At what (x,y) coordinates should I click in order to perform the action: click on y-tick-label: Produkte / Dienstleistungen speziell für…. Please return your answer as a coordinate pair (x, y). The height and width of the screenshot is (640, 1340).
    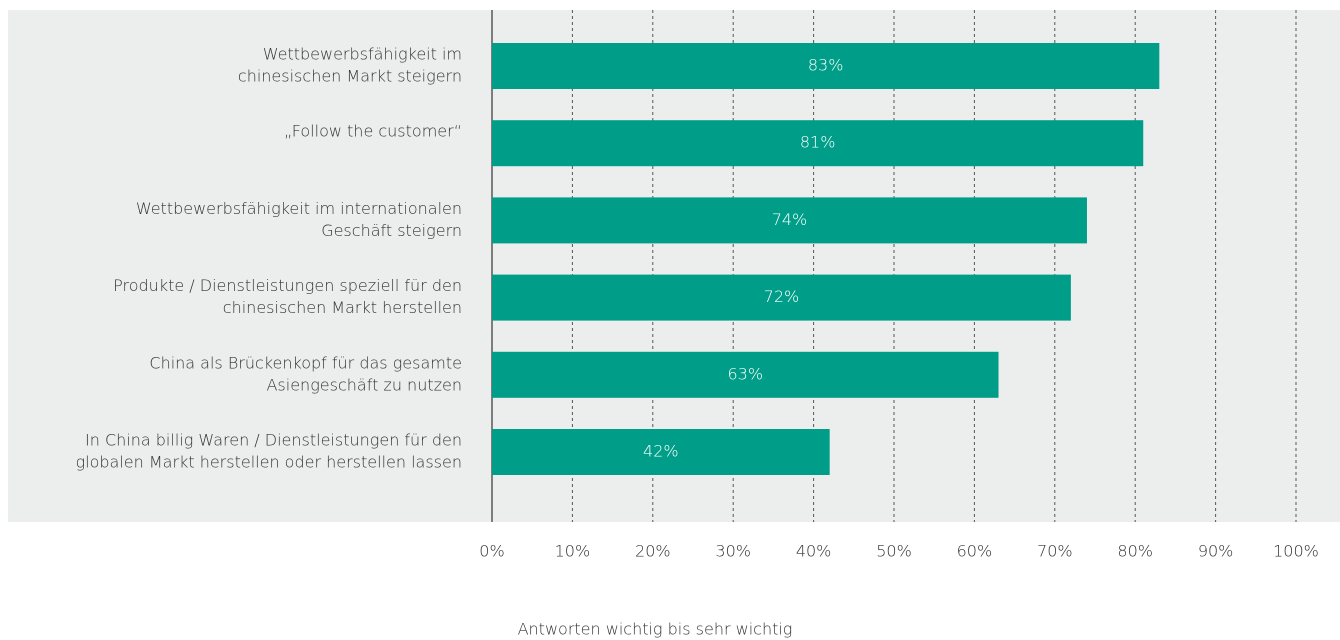
    Looking at the image, I should click on (287, 285).